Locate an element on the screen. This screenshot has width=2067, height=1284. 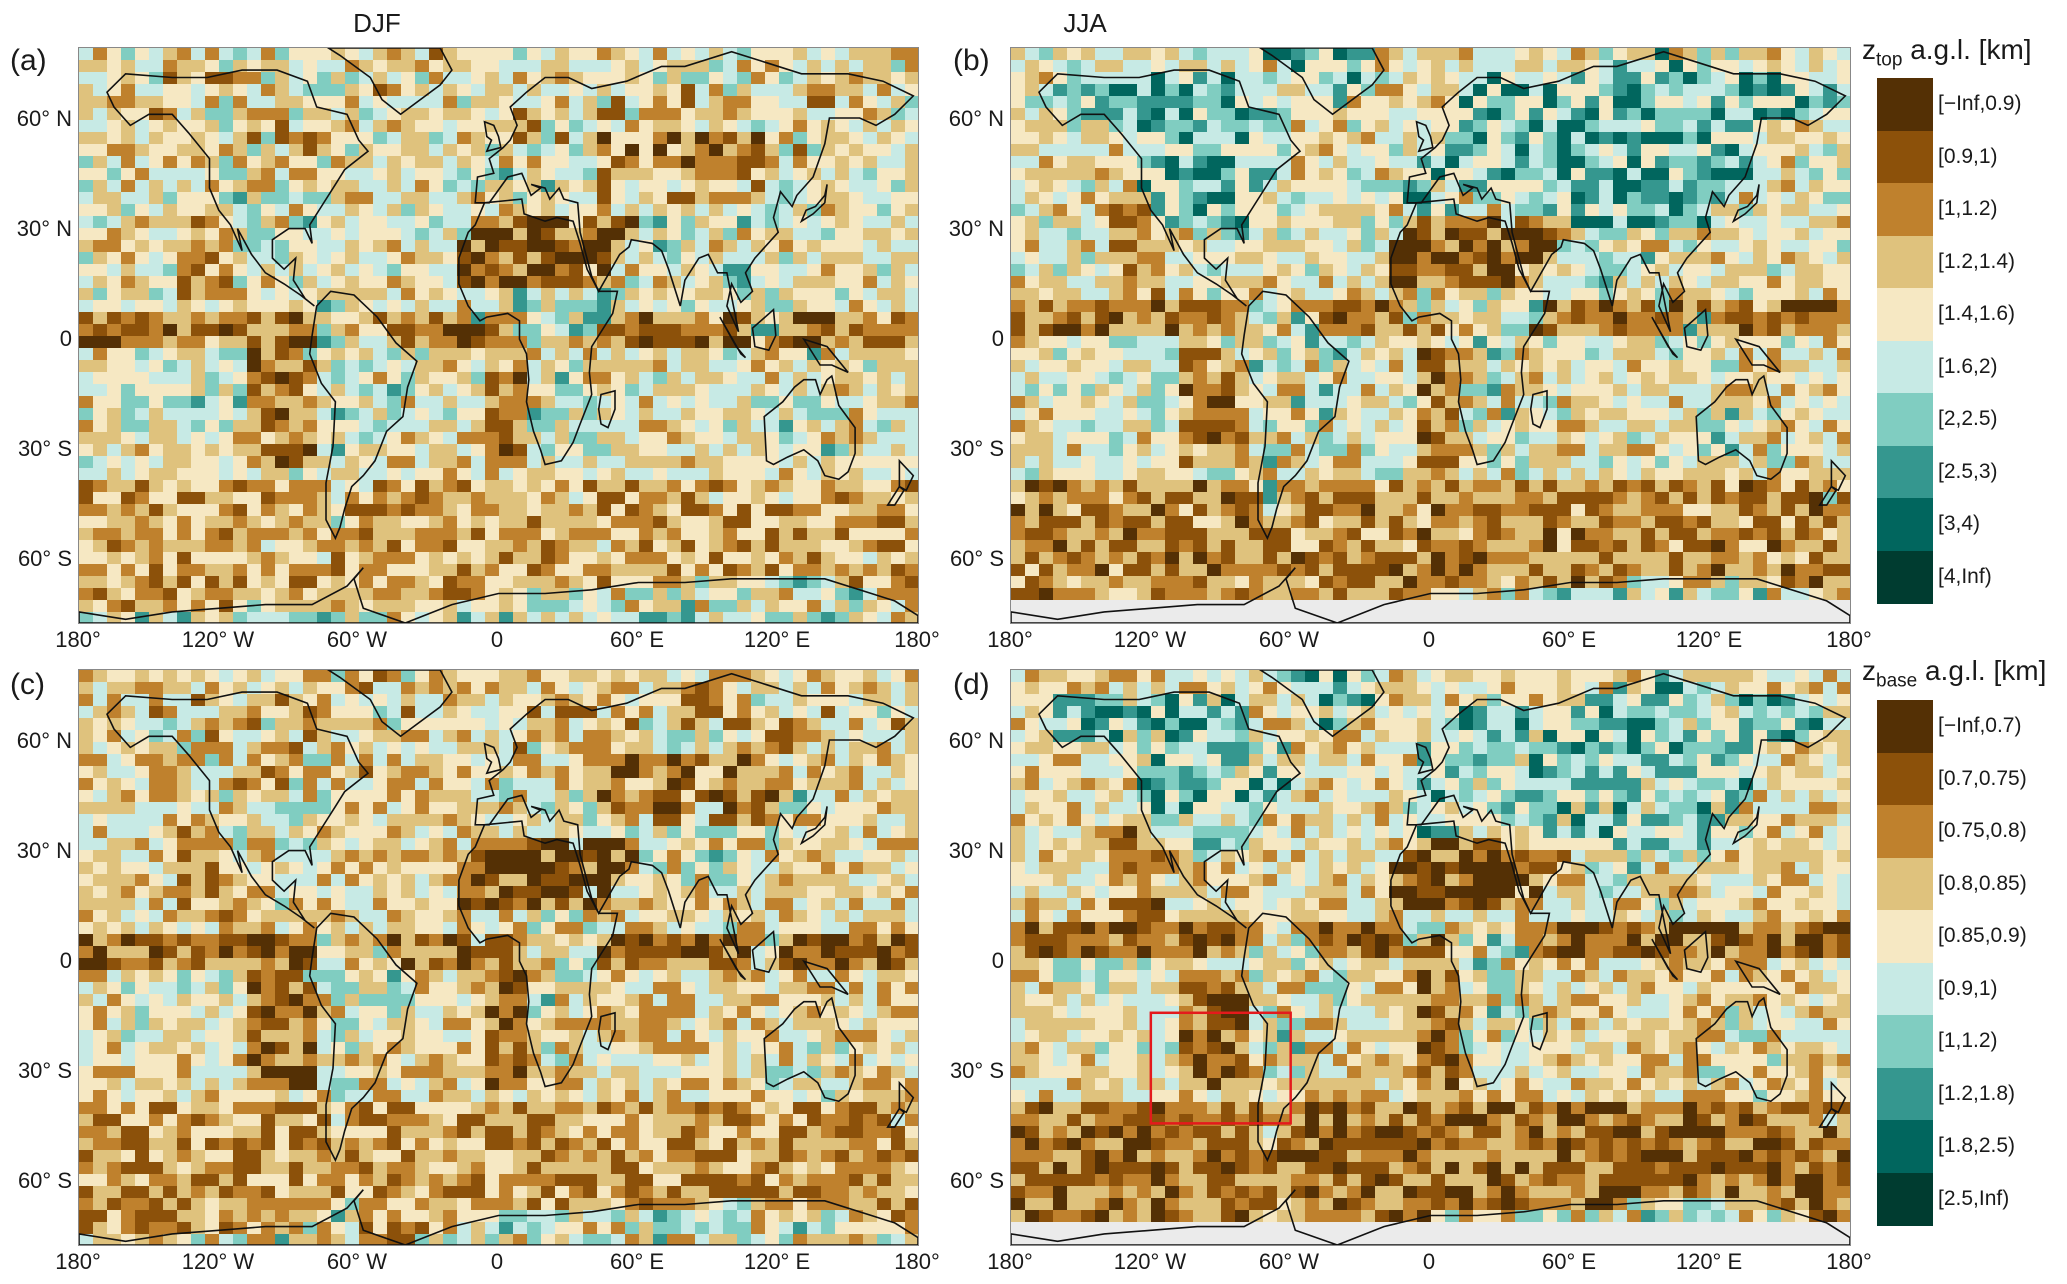
lon-tick-180w-d: 180° is located at coordinates (1010, 1261).